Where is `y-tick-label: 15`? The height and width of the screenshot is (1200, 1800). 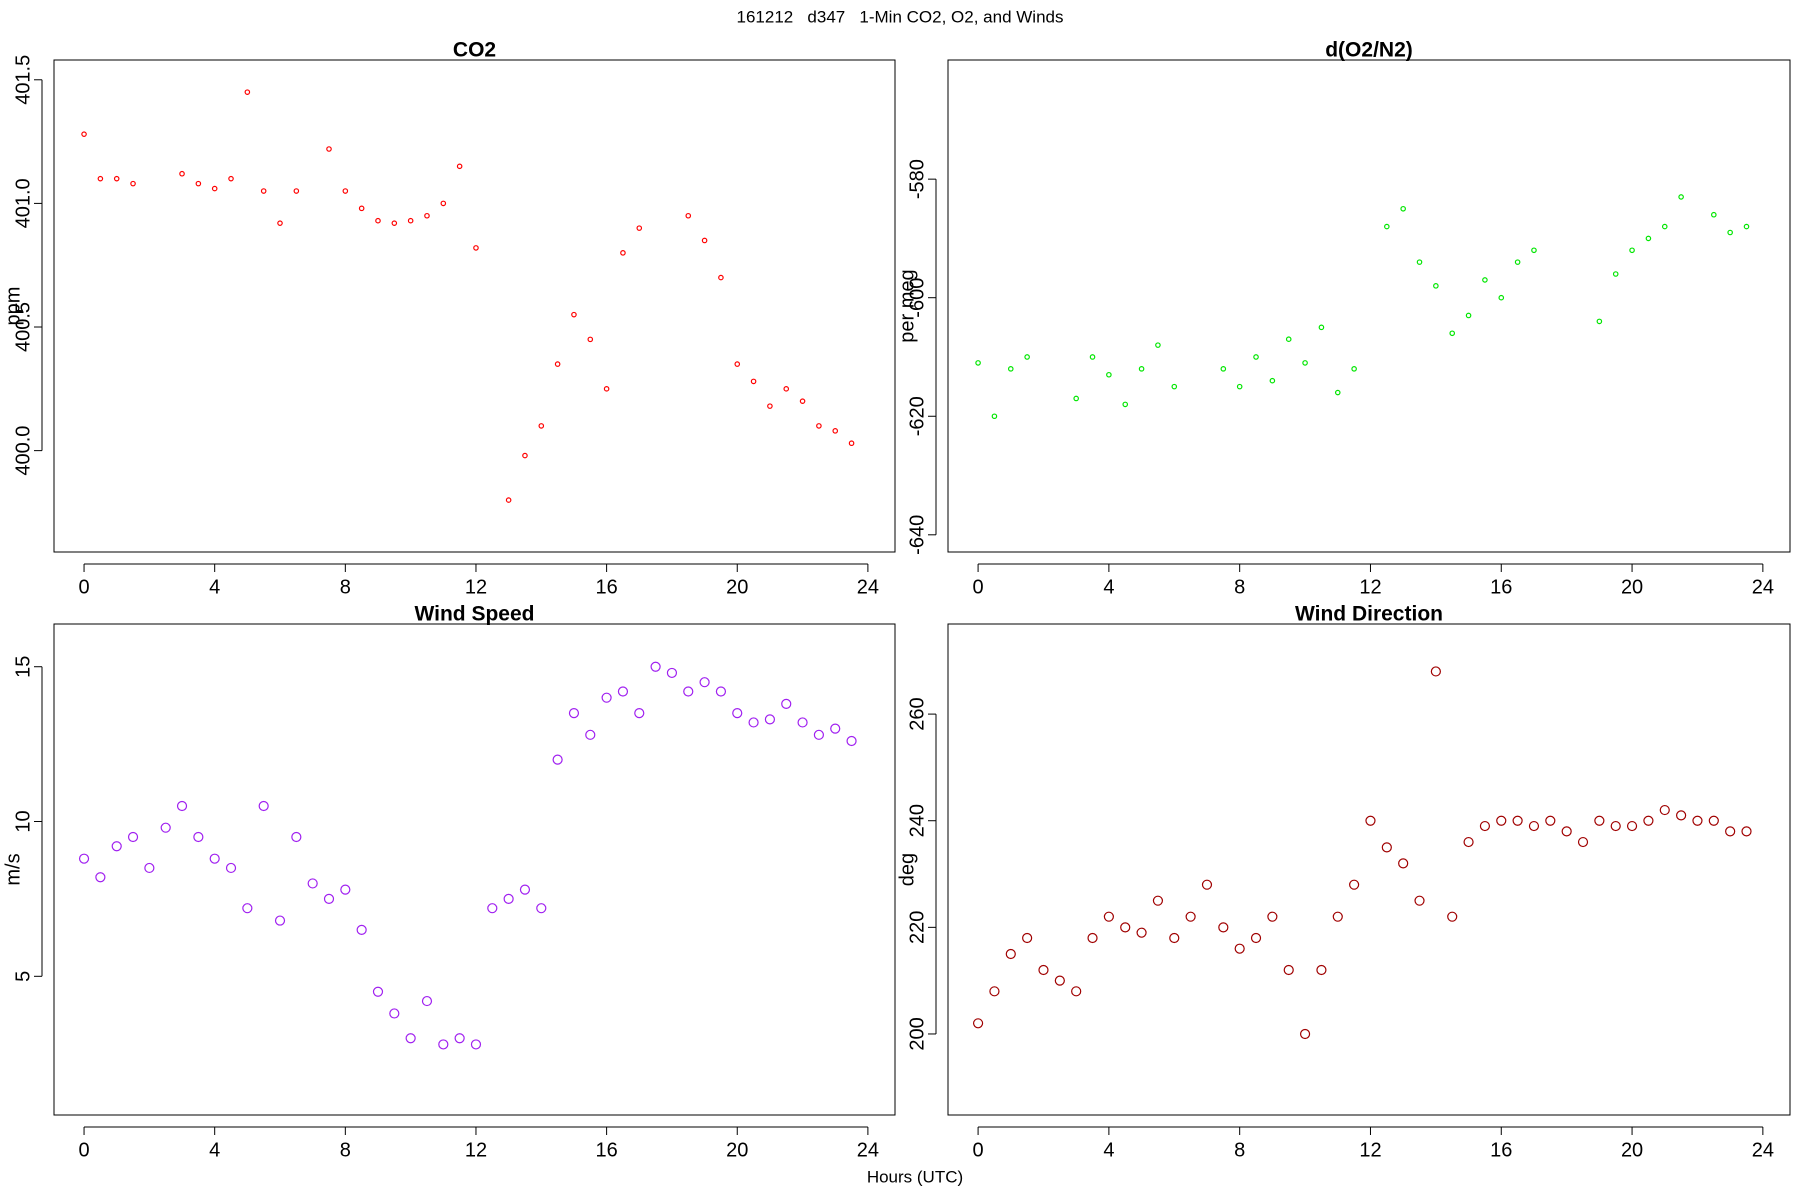 y-tick-label: 15 is located at coordinates (23, 667).